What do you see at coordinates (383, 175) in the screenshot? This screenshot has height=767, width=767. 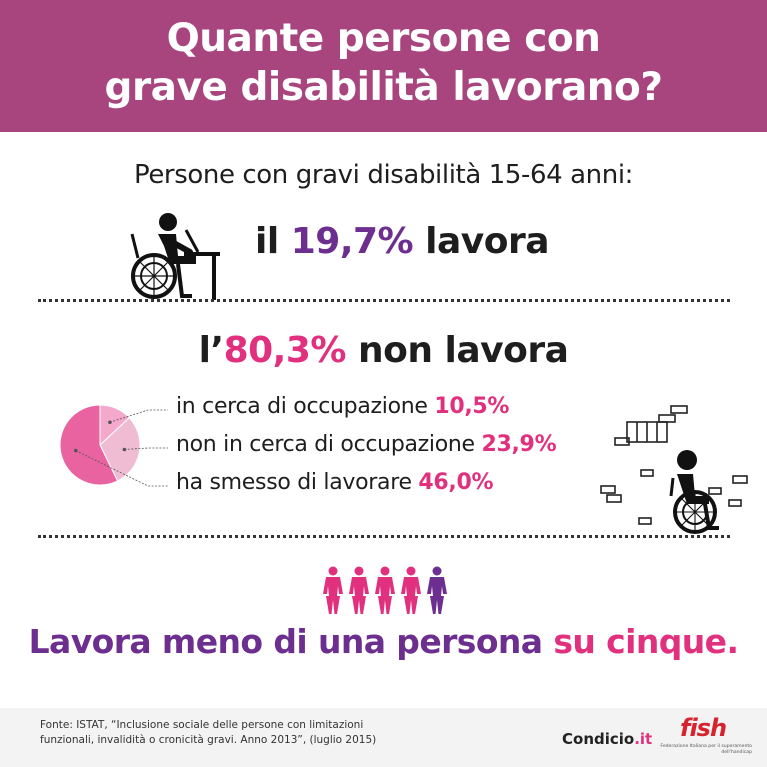 I see `subtitle: Persone con gravi disabilità 15-64 anni:` at bounding box center [383, 175].